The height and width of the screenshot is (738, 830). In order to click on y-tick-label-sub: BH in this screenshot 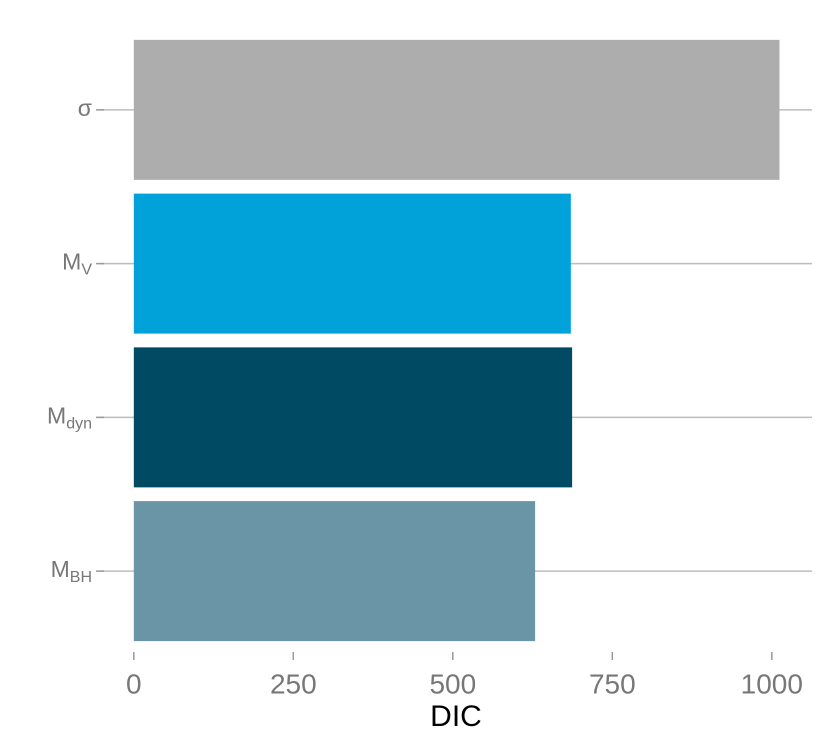, I will do `click(81, 577)`.